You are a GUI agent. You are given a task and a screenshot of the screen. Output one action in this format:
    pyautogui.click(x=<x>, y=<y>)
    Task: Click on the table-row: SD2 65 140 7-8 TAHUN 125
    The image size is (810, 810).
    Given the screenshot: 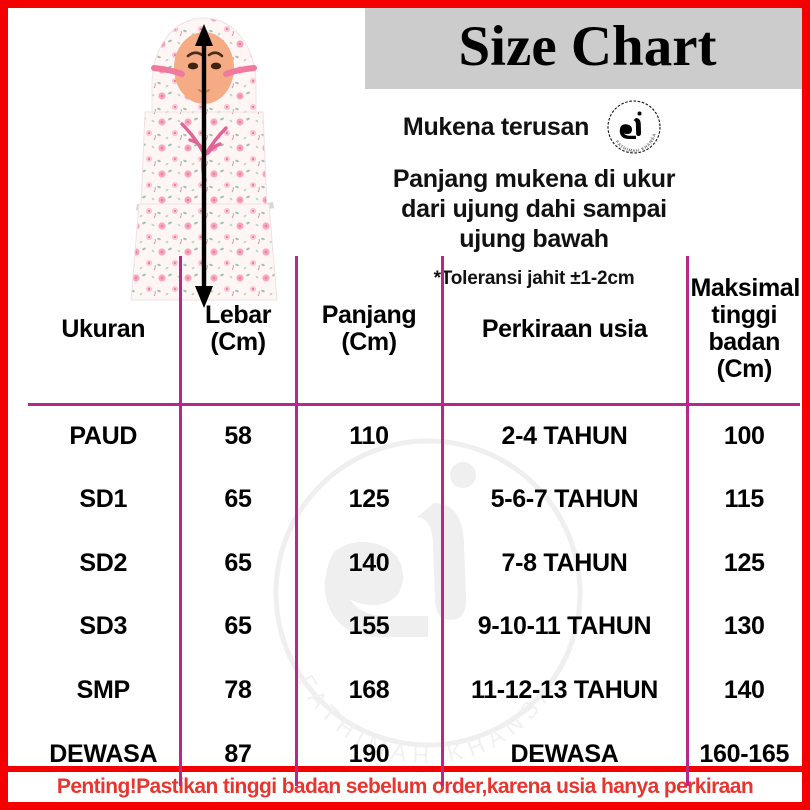 What is the action you would take?
    pyautogui.click(x=414, y=563)
    